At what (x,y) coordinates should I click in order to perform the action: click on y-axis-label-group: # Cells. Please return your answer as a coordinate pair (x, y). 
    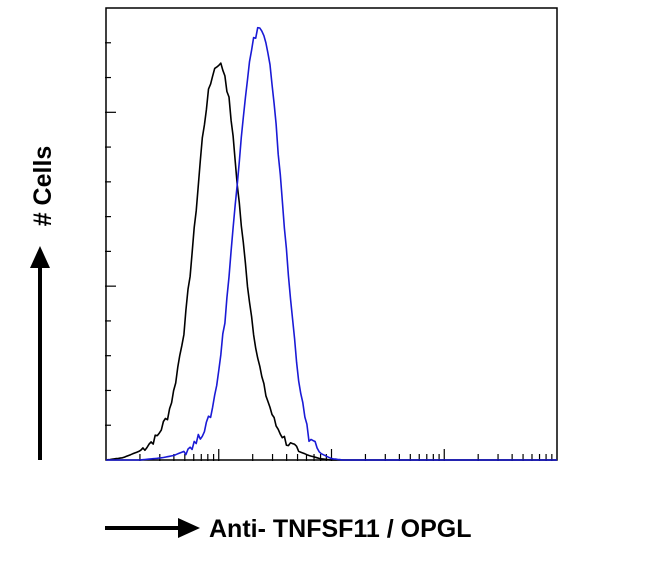
    Looking at the image, I should click on (43, 303).